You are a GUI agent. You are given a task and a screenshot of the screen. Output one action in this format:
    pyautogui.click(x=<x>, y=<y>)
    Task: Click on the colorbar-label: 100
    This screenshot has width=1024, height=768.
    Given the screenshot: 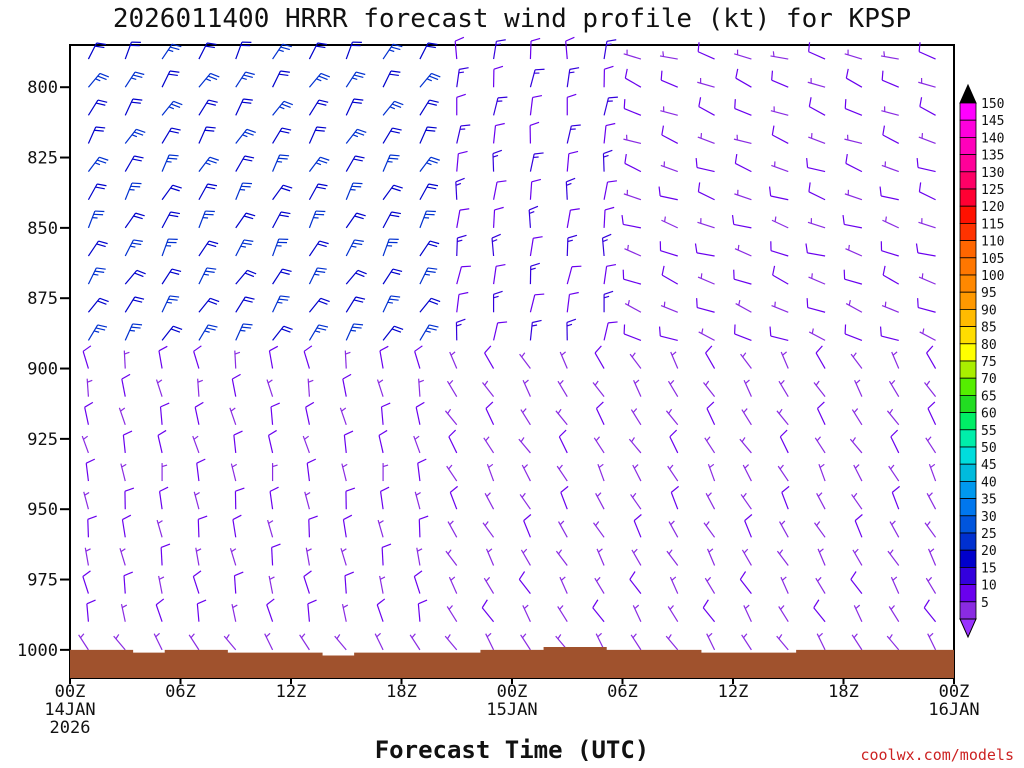 What is the action you would take?
    pyautogui.click(x=992, y=276)
    